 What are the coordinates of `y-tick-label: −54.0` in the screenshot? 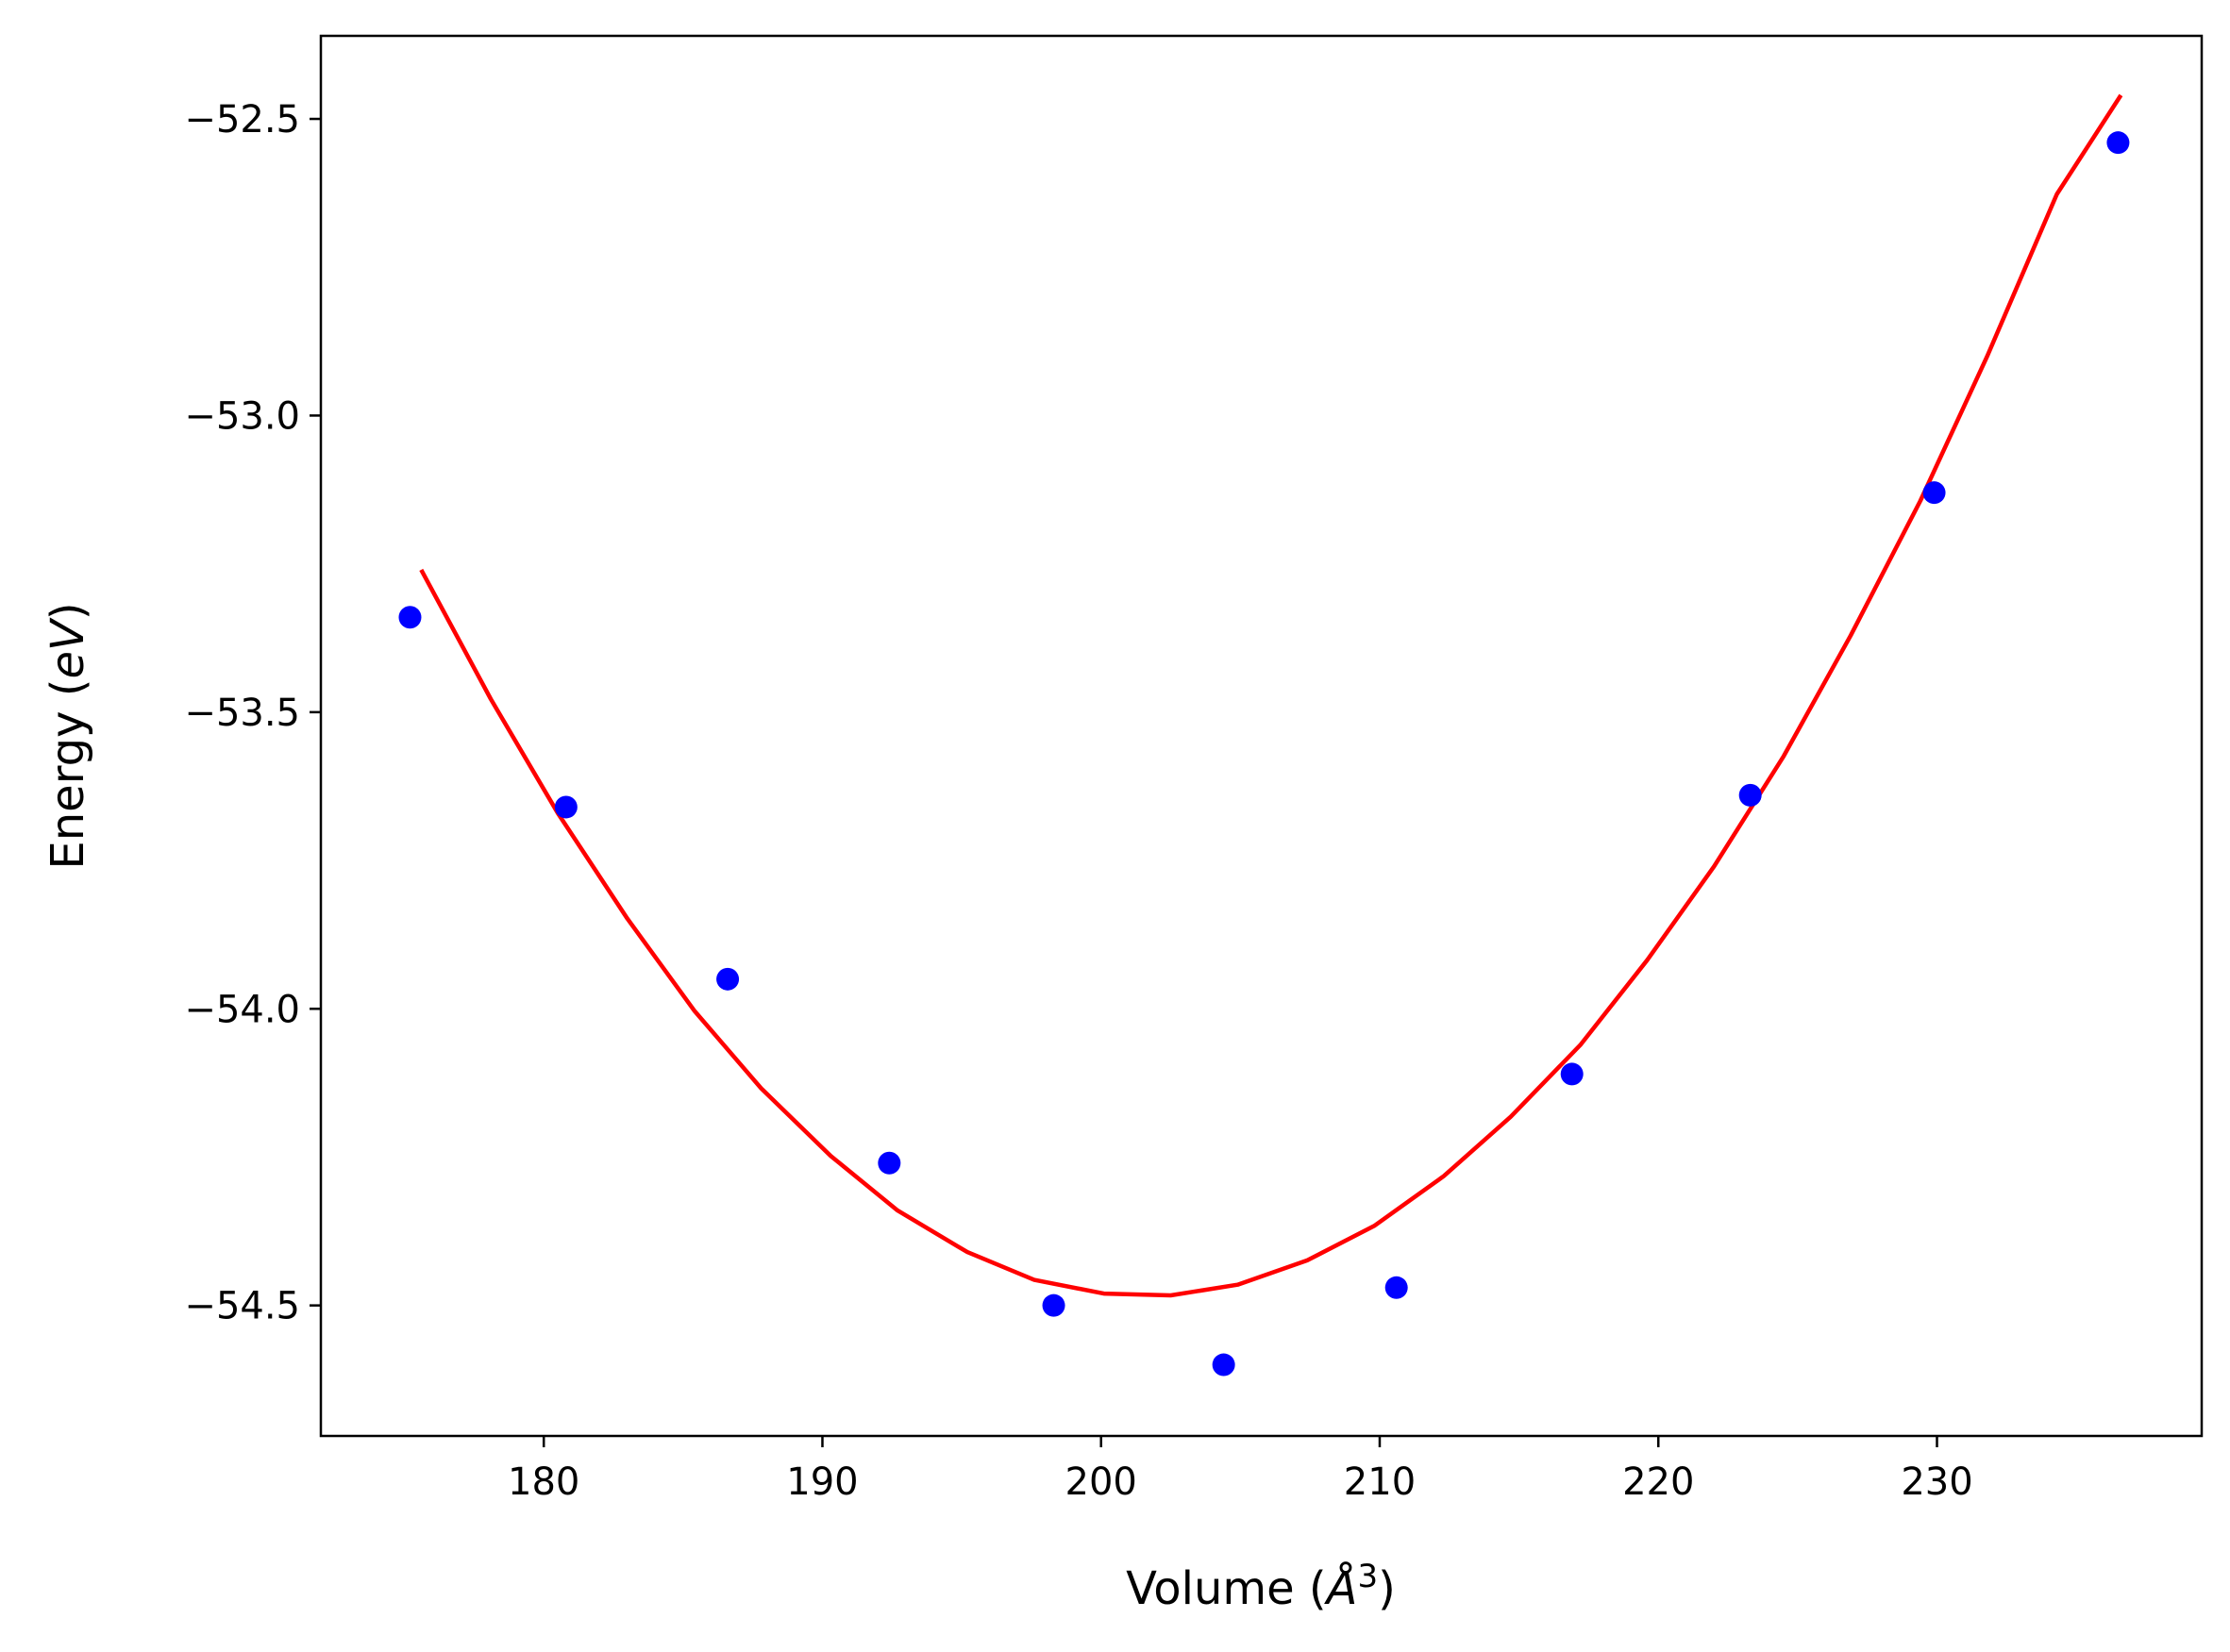 It's located at (242, 1009).